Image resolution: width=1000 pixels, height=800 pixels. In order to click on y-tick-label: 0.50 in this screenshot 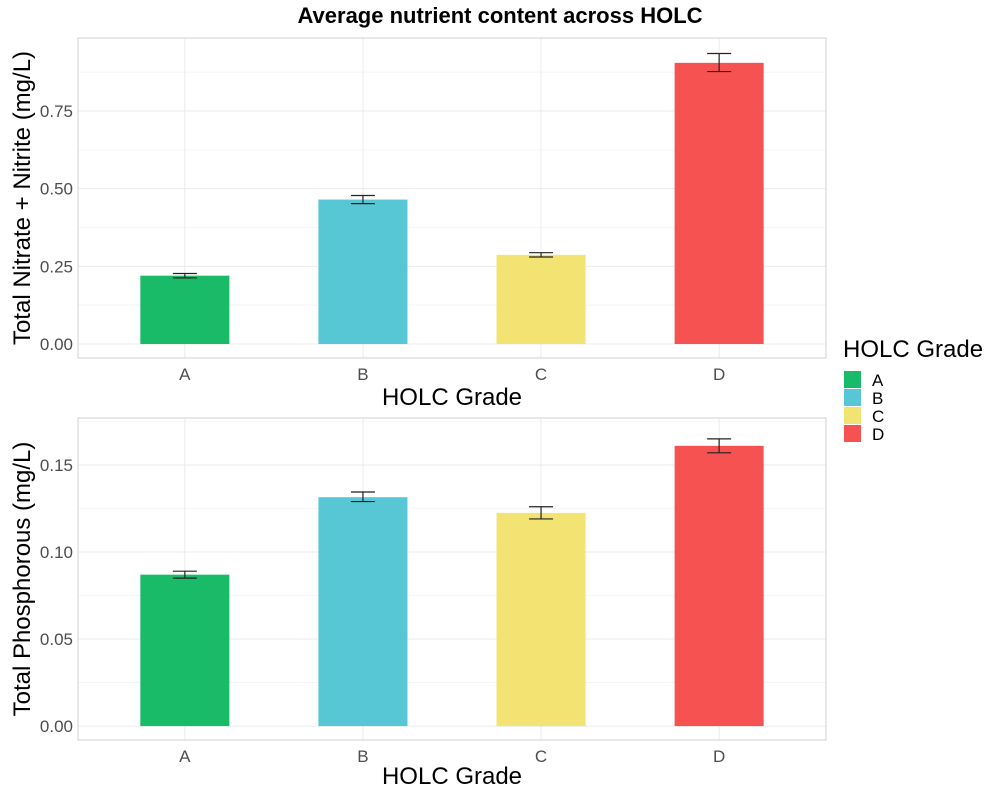, I will do `click(56, 189)`.